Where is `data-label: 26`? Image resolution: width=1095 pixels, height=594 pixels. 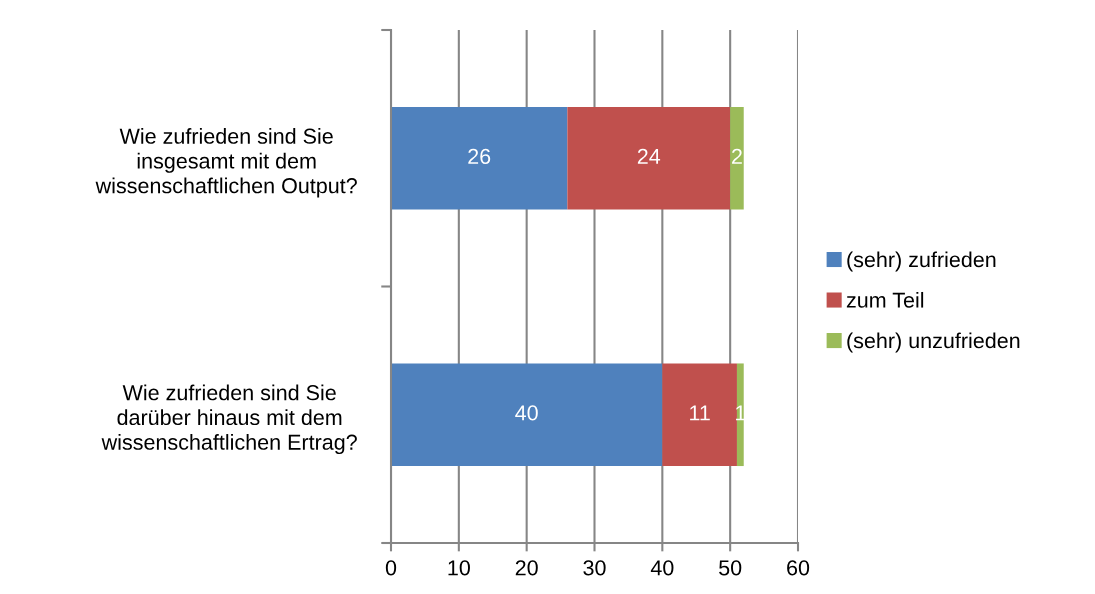
data-label: 26 is located at coordinates (479, 156).